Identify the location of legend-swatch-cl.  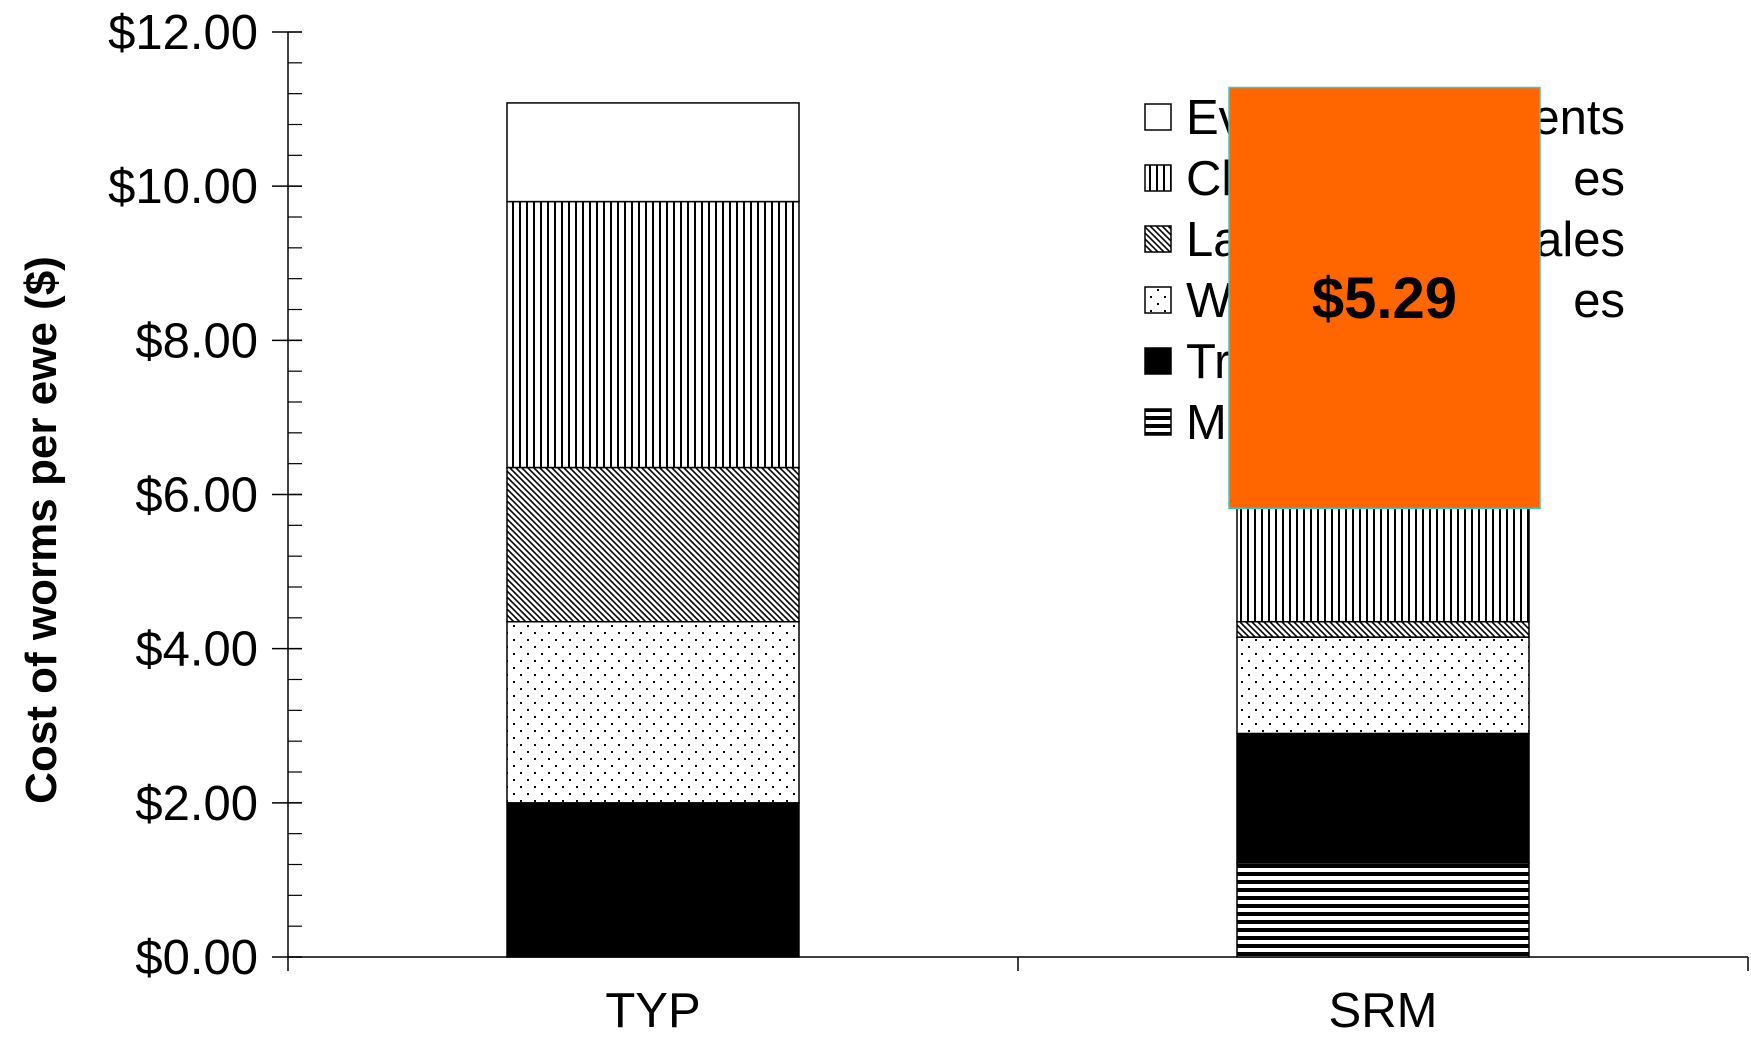
(1158, 178).